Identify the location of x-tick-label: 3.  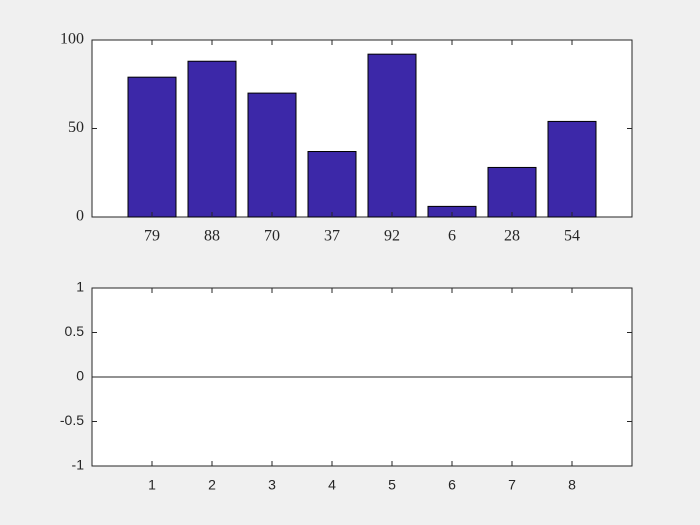
(272, 485).